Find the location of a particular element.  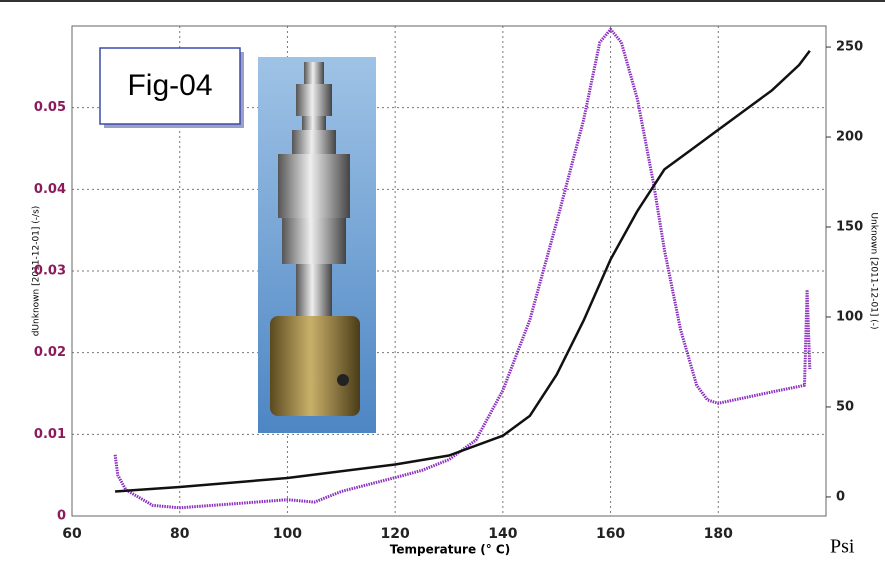

y-tick-label: 0.02 is located at coordinates (50, 352).